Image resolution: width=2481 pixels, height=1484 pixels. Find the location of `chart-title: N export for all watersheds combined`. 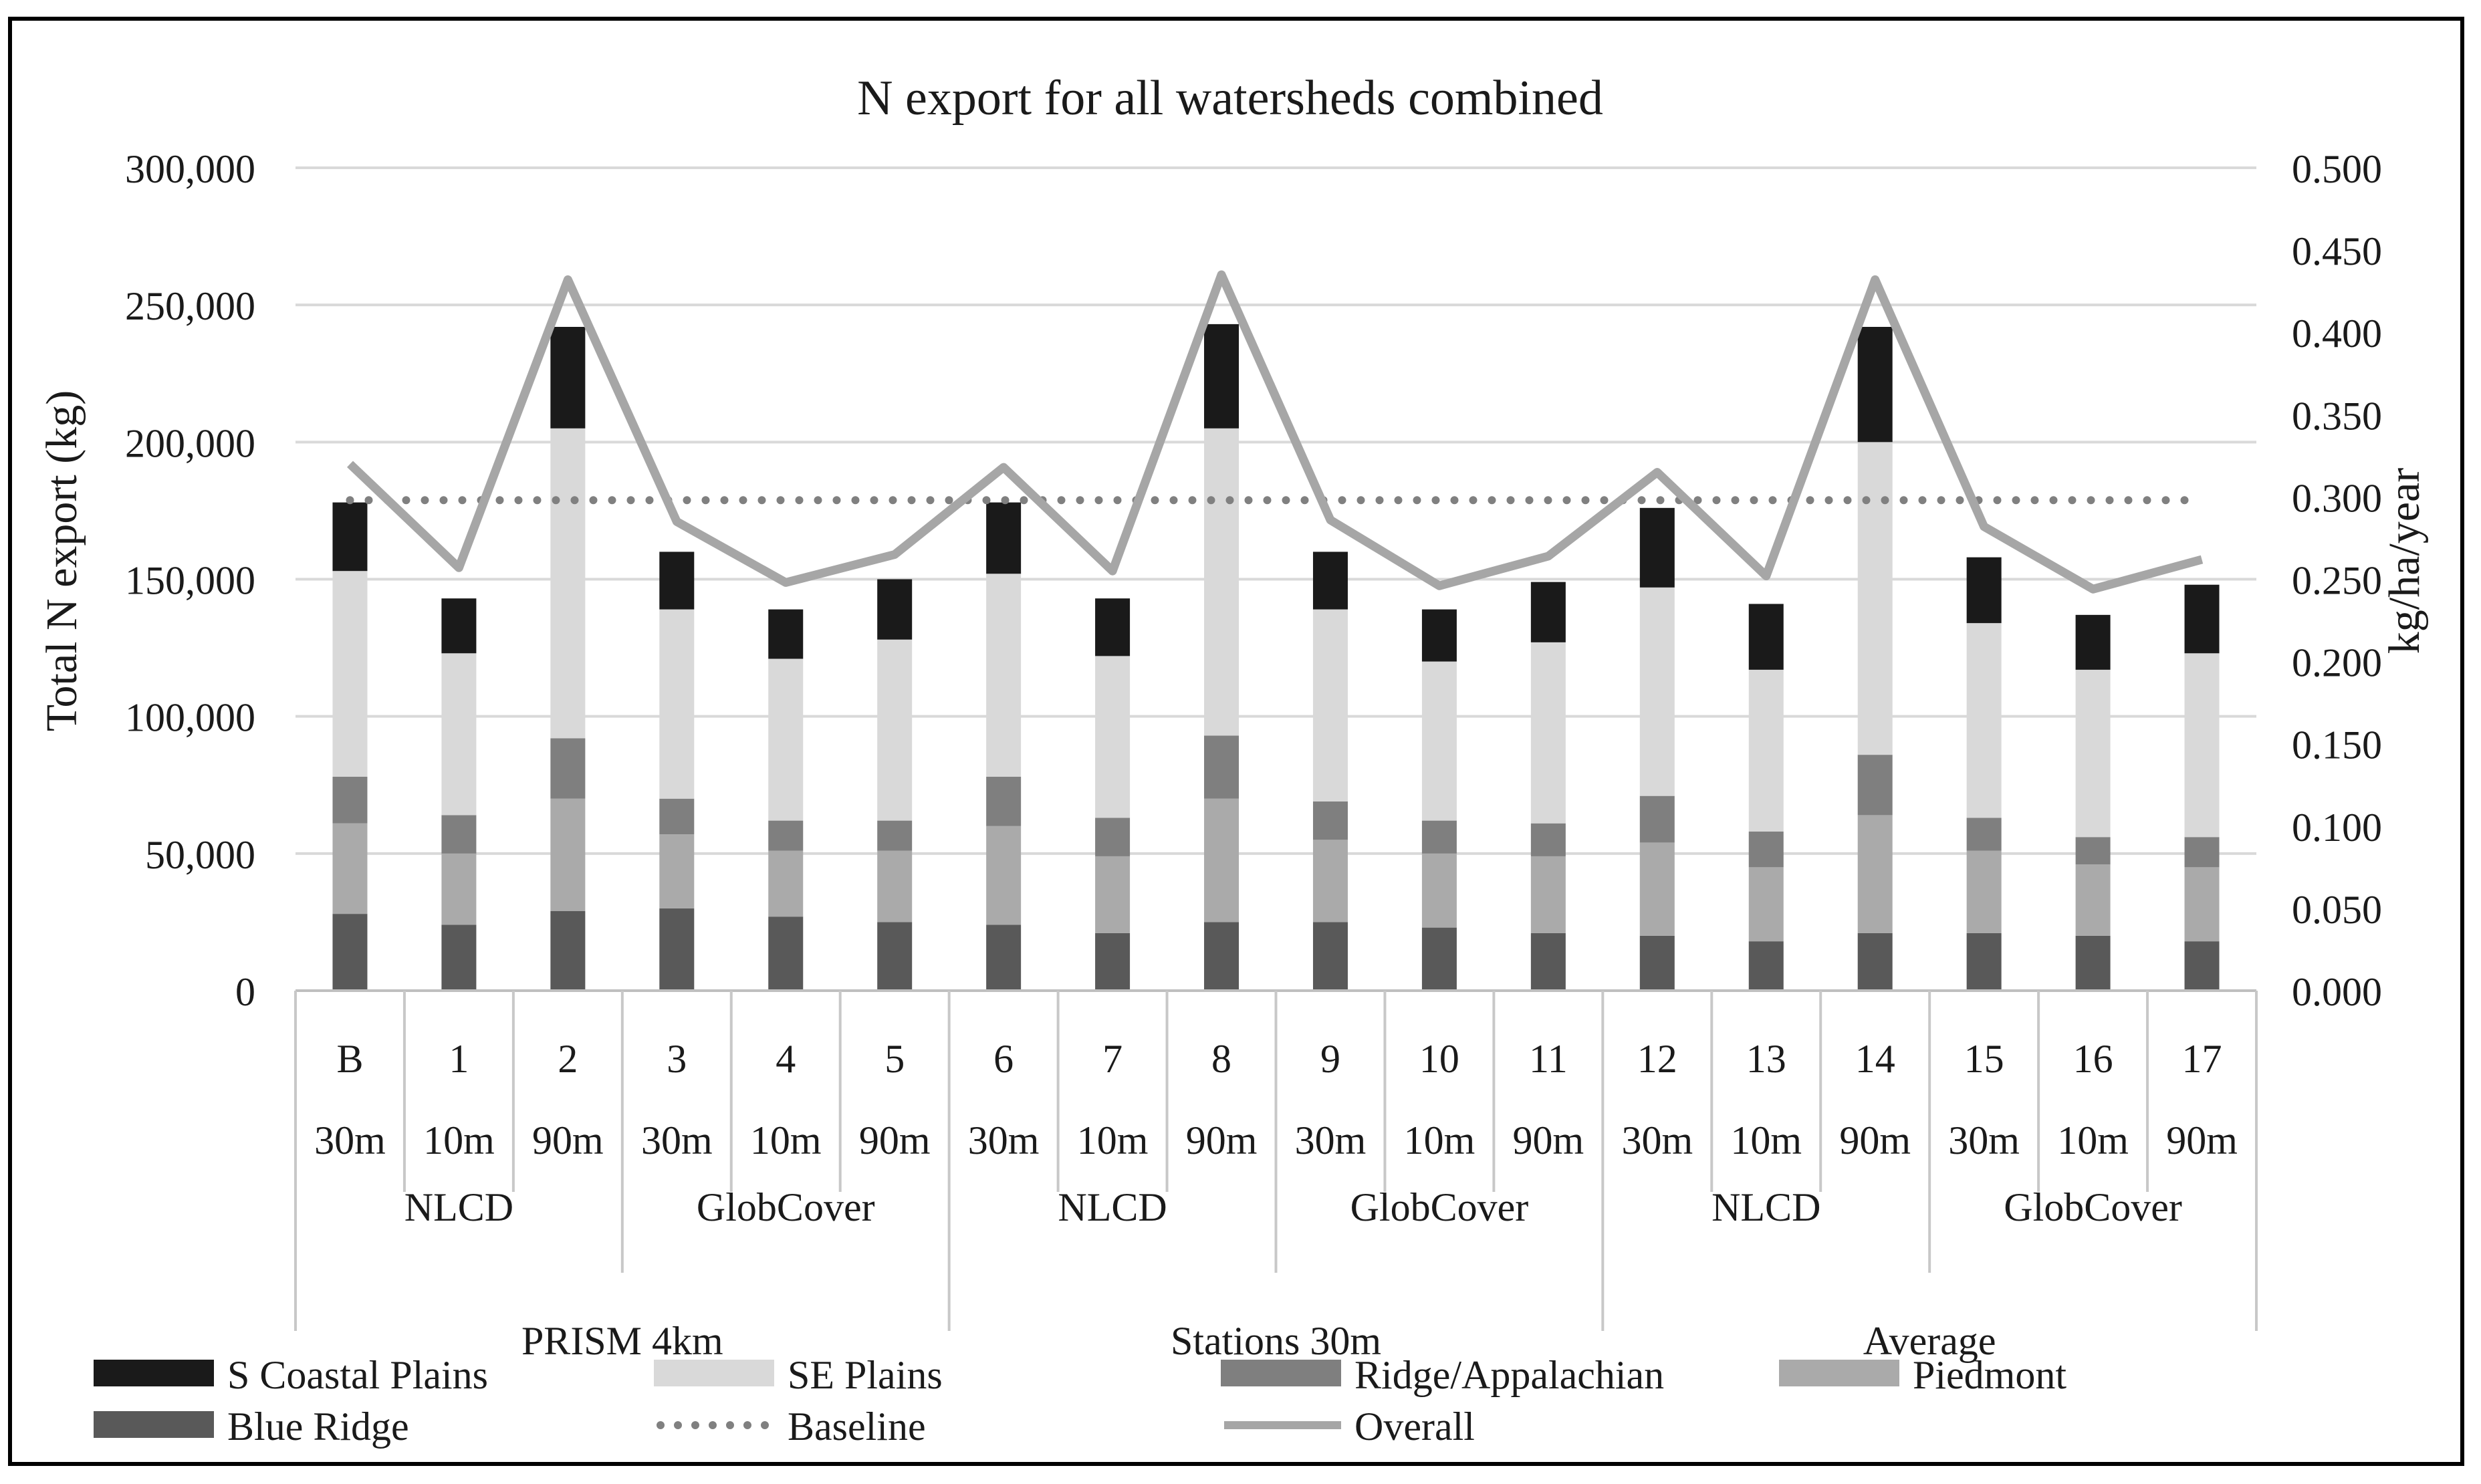

chart-title: N export for all watersheds combined is located at coordinates (1230, 98).